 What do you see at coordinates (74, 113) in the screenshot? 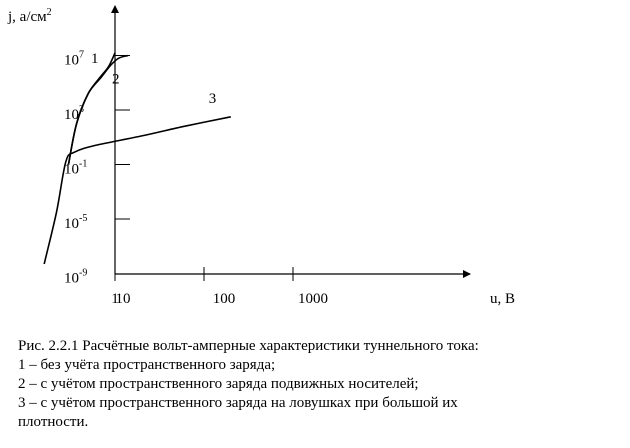
I see `y-tick-label: 10³` at bounding box center [74, 113].